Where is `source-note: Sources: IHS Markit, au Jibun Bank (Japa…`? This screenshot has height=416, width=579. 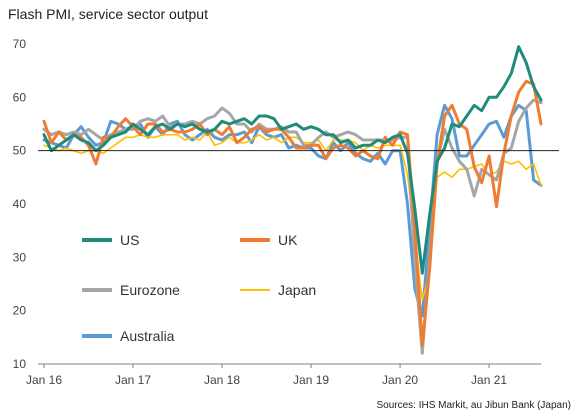 source-note: Sources: IHS Markit, au Jibun Bank (Japa… is located at coordinates (473, 405).